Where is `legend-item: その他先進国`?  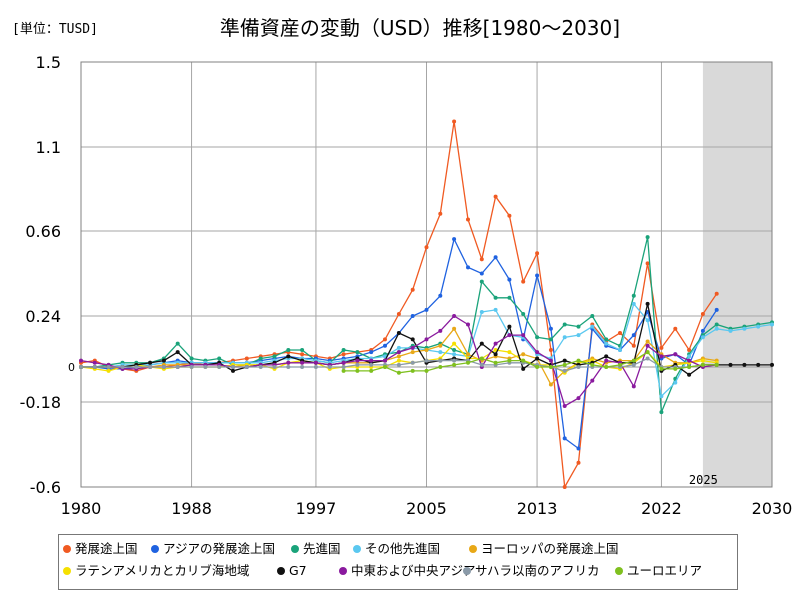
legend-item: その他先進国 is located at coordinates (396, 549).